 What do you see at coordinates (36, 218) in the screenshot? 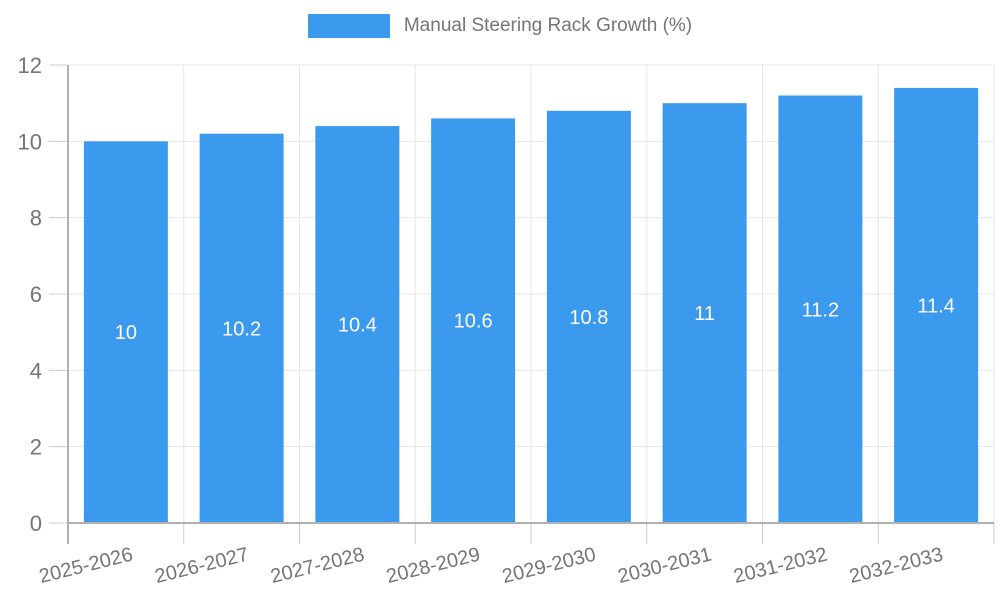
I see `y-tick-label: 8` at bounding box center [36, 218].